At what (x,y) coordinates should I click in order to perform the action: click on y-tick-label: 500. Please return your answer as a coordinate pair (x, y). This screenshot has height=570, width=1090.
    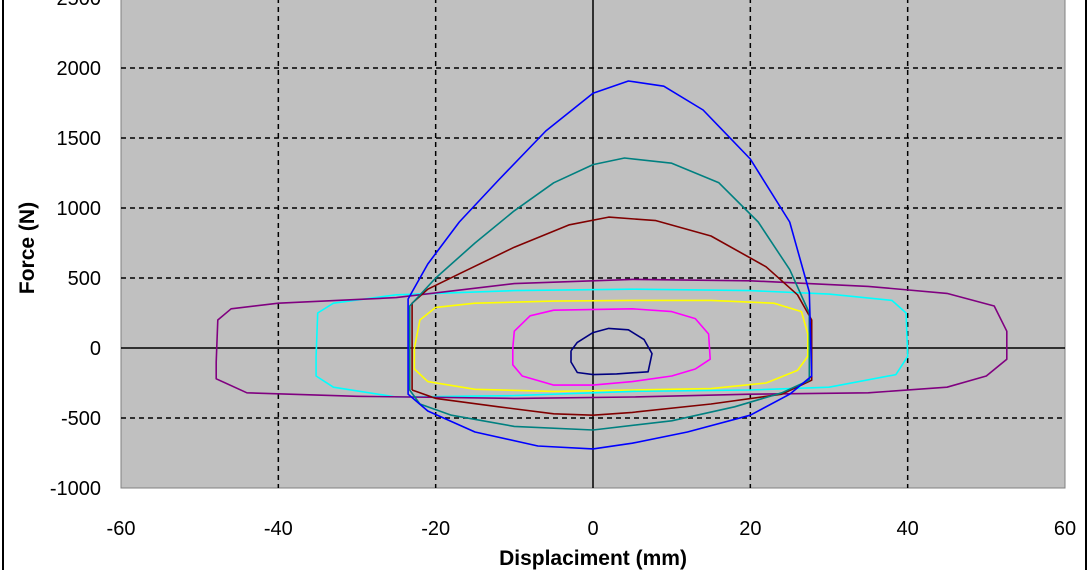
    Looking at the image, I should click on (84, 279).